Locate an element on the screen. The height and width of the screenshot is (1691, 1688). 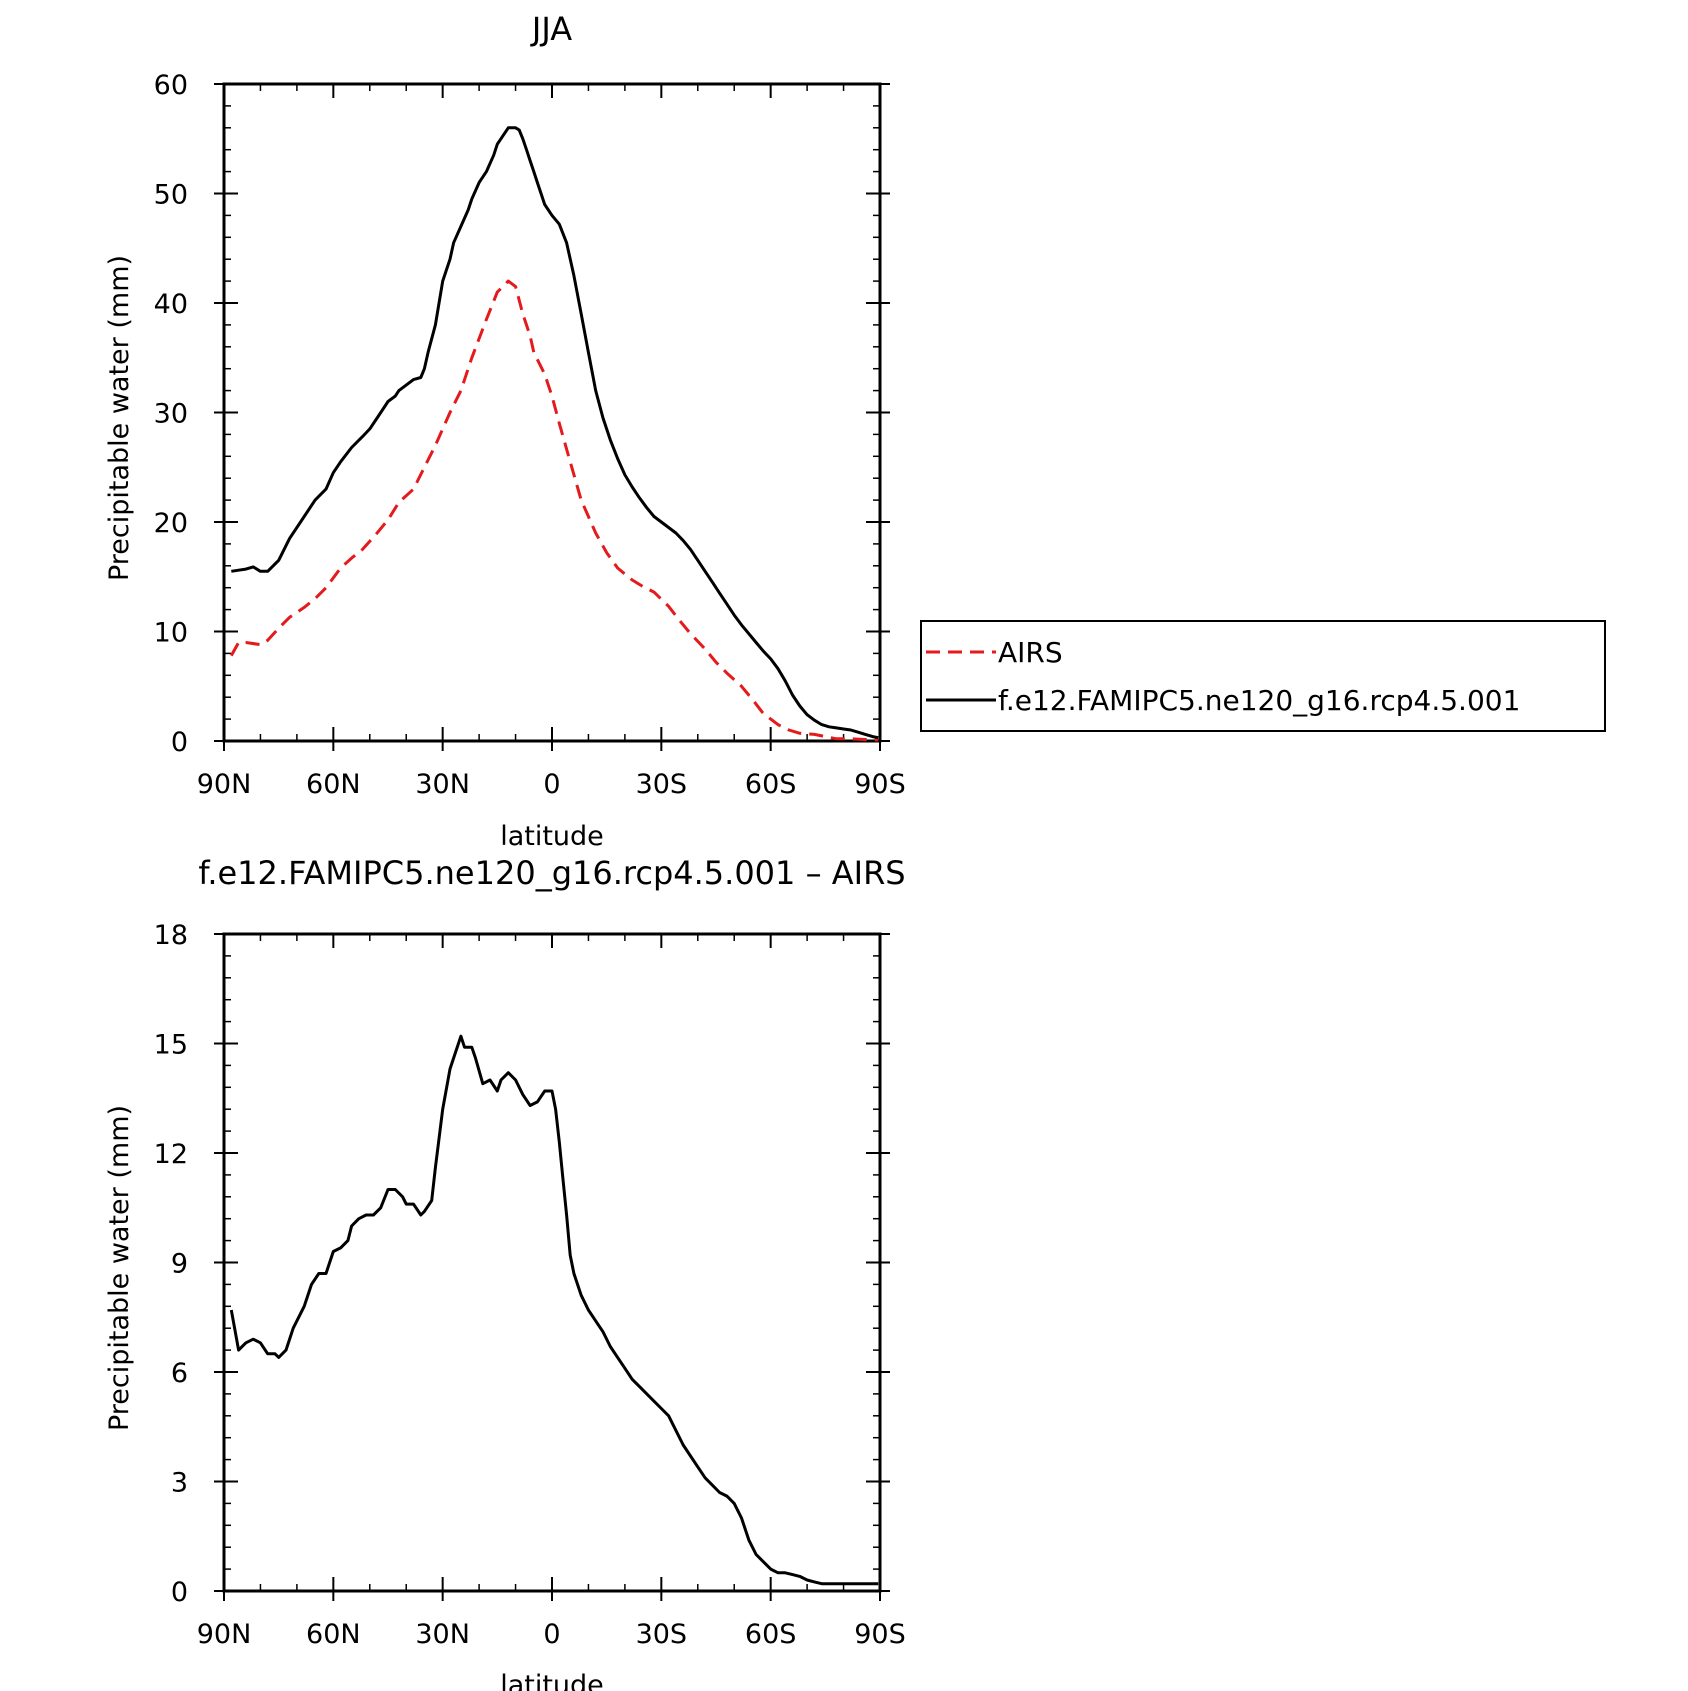
bottom-x-tick-label: 60N is located at coordinates (333, 1634).